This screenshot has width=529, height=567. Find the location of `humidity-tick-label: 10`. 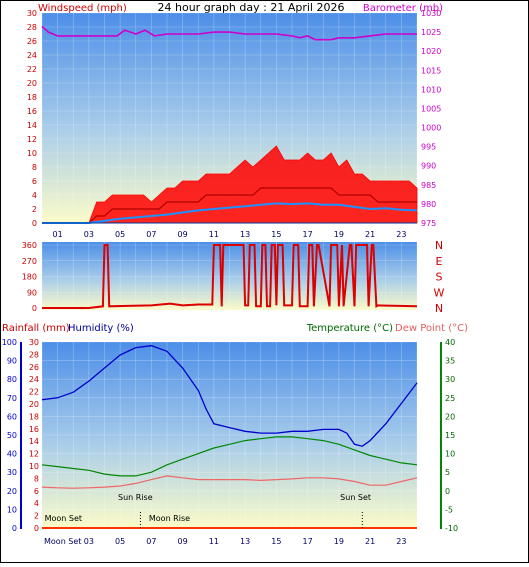

humidity-tick-label: 10 is located at coordinates (12, 509).